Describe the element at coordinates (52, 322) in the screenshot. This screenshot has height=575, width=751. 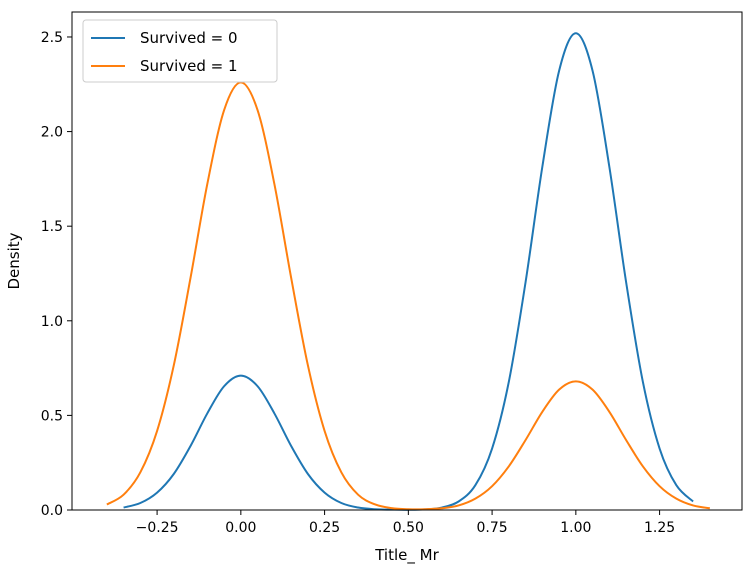
I see `y-tick-label: 1.0` at that location.